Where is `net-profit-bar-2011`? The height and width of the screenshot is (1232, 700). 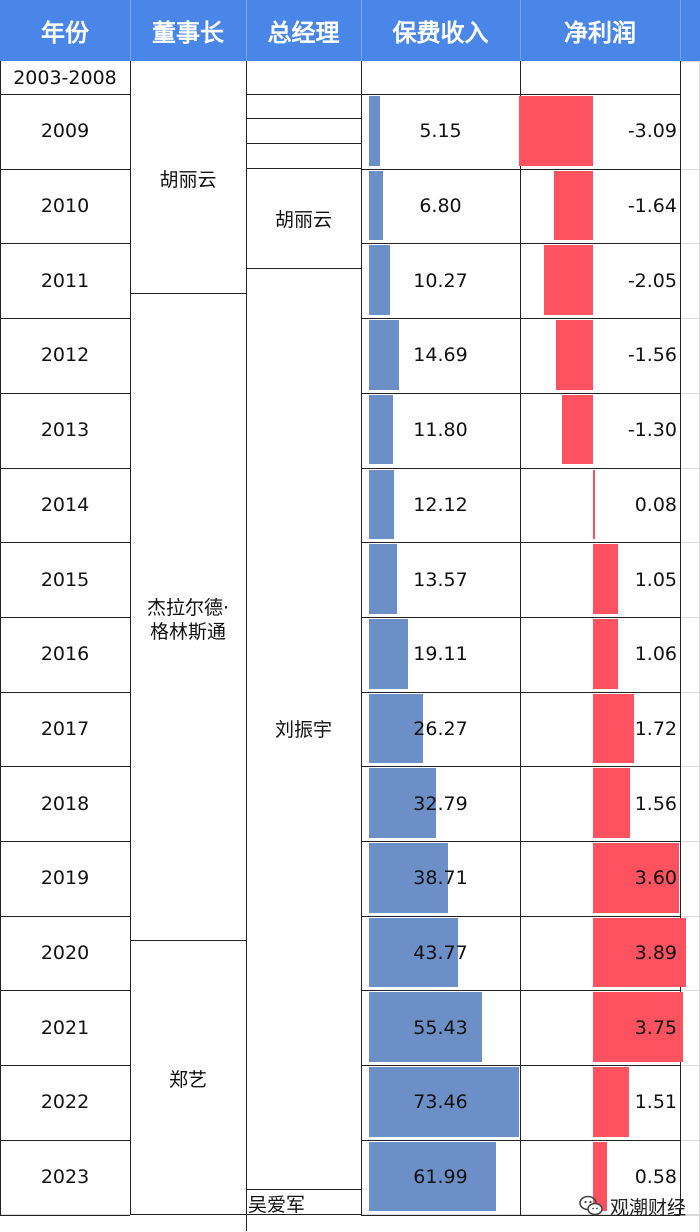
net-profit-bar-2011 is located at coordinates (568, 280).